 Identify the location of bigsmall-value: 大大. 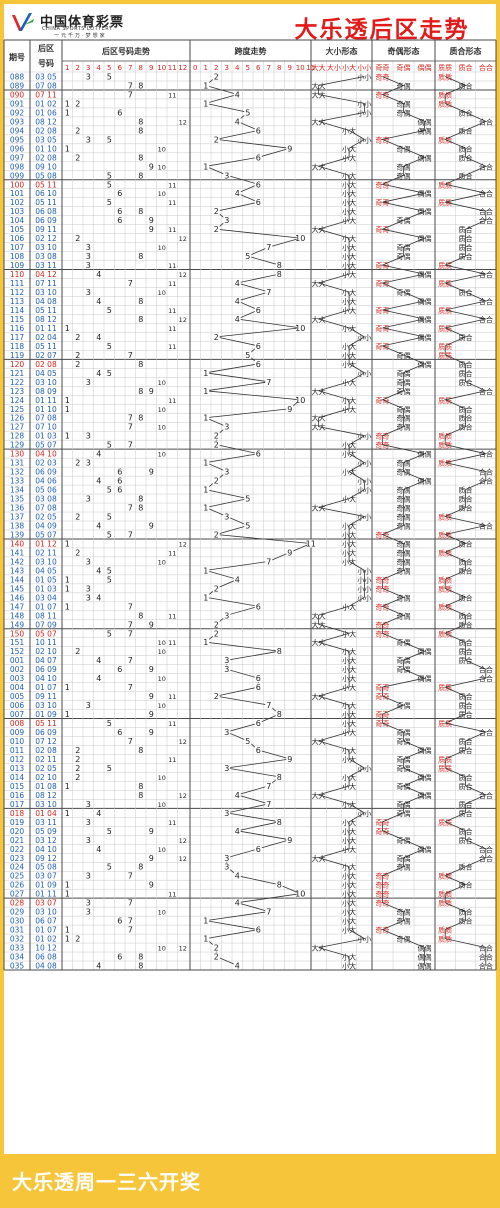
(319, 121).